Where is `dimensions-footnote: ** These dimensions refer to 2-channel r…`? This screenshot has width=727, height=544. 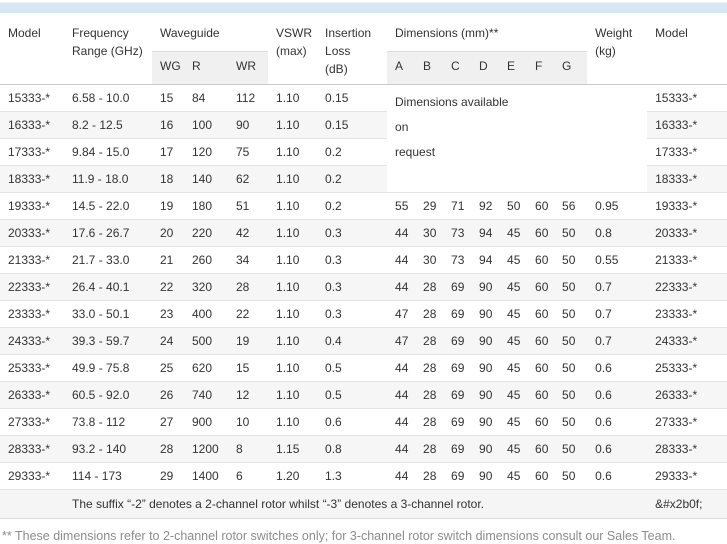
dimensions-footnote: ** These dimensions refer to 2-channel r… is located at coordinates (339, 536).